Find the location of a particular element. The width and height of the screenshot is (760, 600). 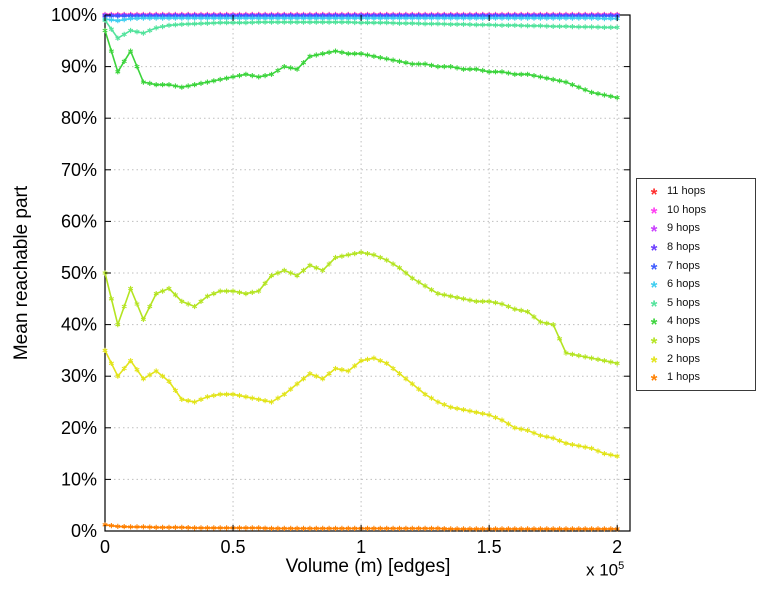

x-tick-label: 0 is located at coordinates (105, 547).